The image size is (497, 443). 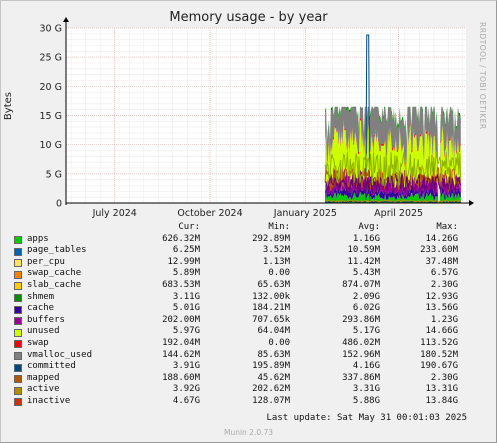 I want to click on legend-max: 6.57G, so click(x=444, y=273).